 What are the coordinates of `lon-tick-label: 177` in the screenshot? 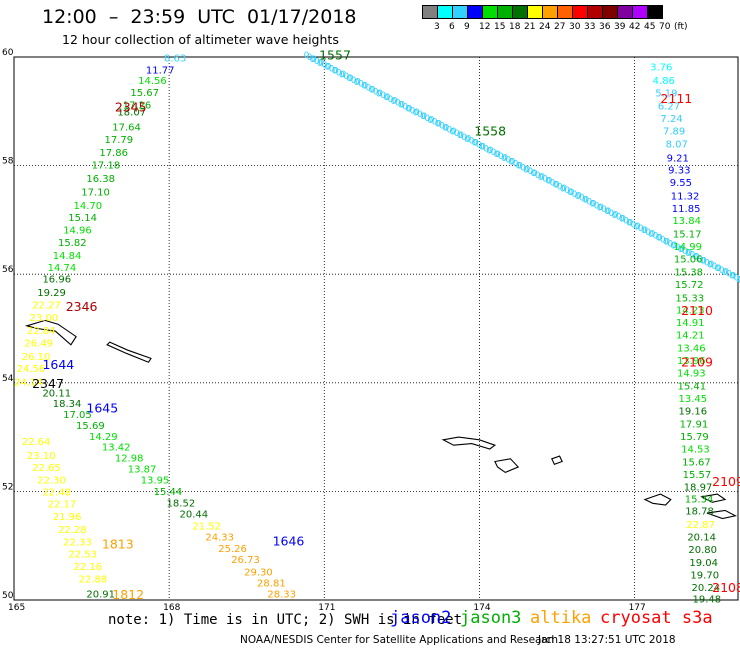 It's located at (637, 608).